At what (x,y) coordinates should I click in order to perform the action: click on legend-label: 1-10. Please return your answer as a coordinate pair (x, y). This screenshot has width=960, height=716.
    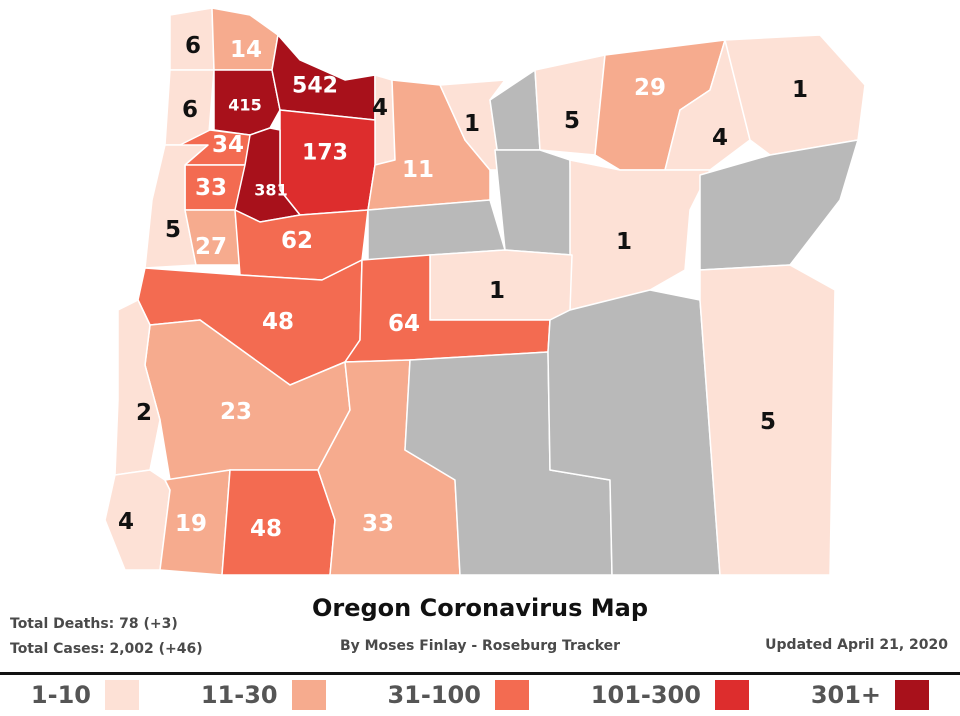
    Looking at the image, I should click on (60, 695).